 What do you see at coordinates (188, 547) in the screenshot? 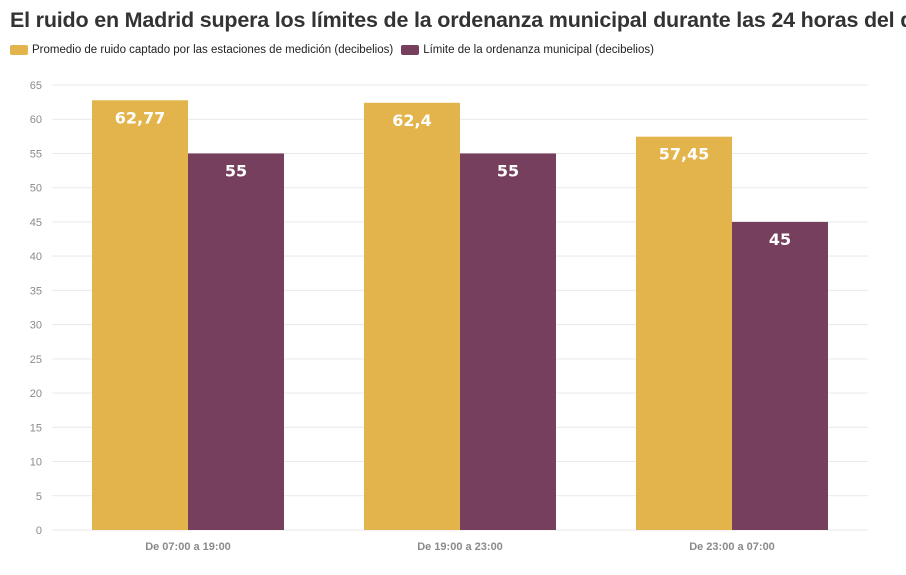
I see `x-category-label: De 07:00 a 19:00` at bounding box center [188, 547].